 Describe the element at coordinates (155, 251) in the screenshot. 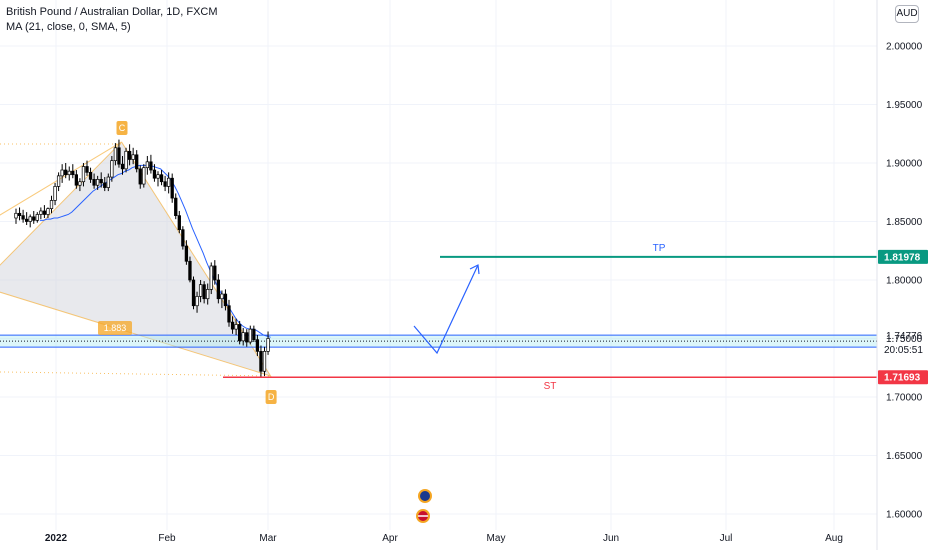

I see `ma-line` at that location.